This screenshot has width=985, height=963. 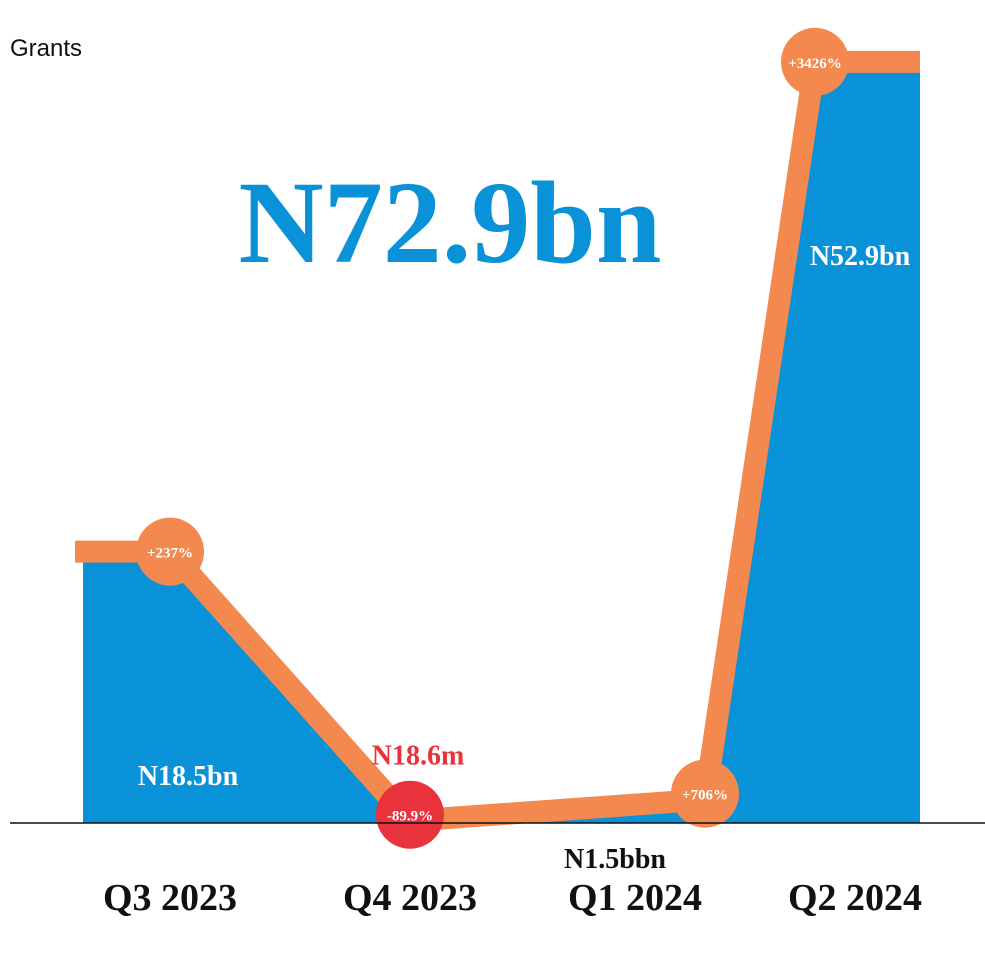 What do you see at coordinates (418, 756) in the screenshot?
I see `value-label: N18.6m` at bounding box center [418, 756].